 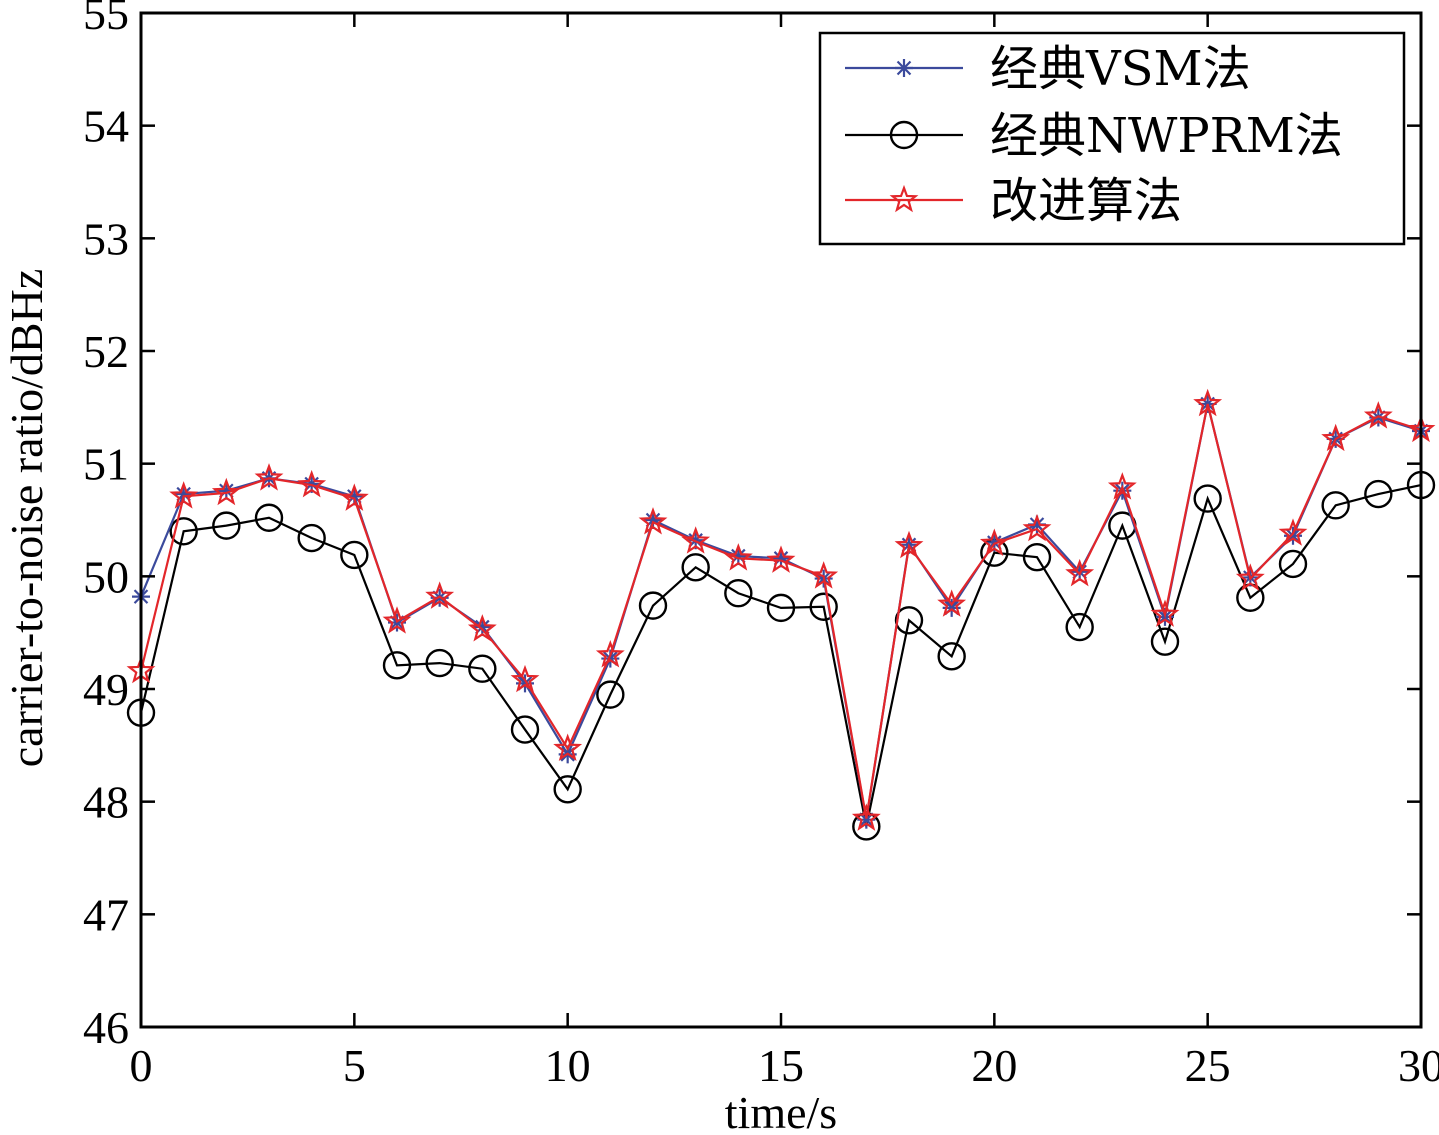 I want to click on legend-label: 经典NWPRM法, so click(x=1166, y=136).